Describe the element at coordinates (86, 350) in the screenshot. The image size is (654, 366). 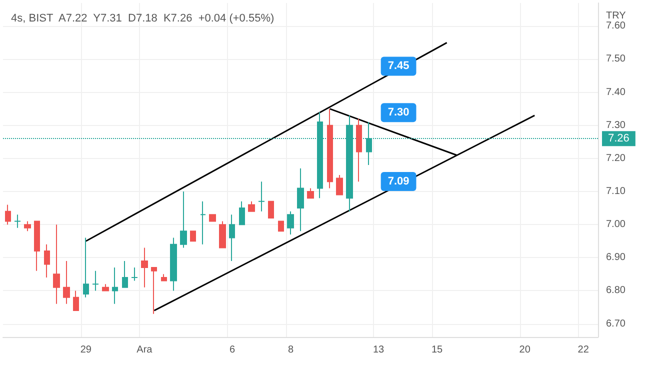
I see `x-tick-label: 29` at that location.